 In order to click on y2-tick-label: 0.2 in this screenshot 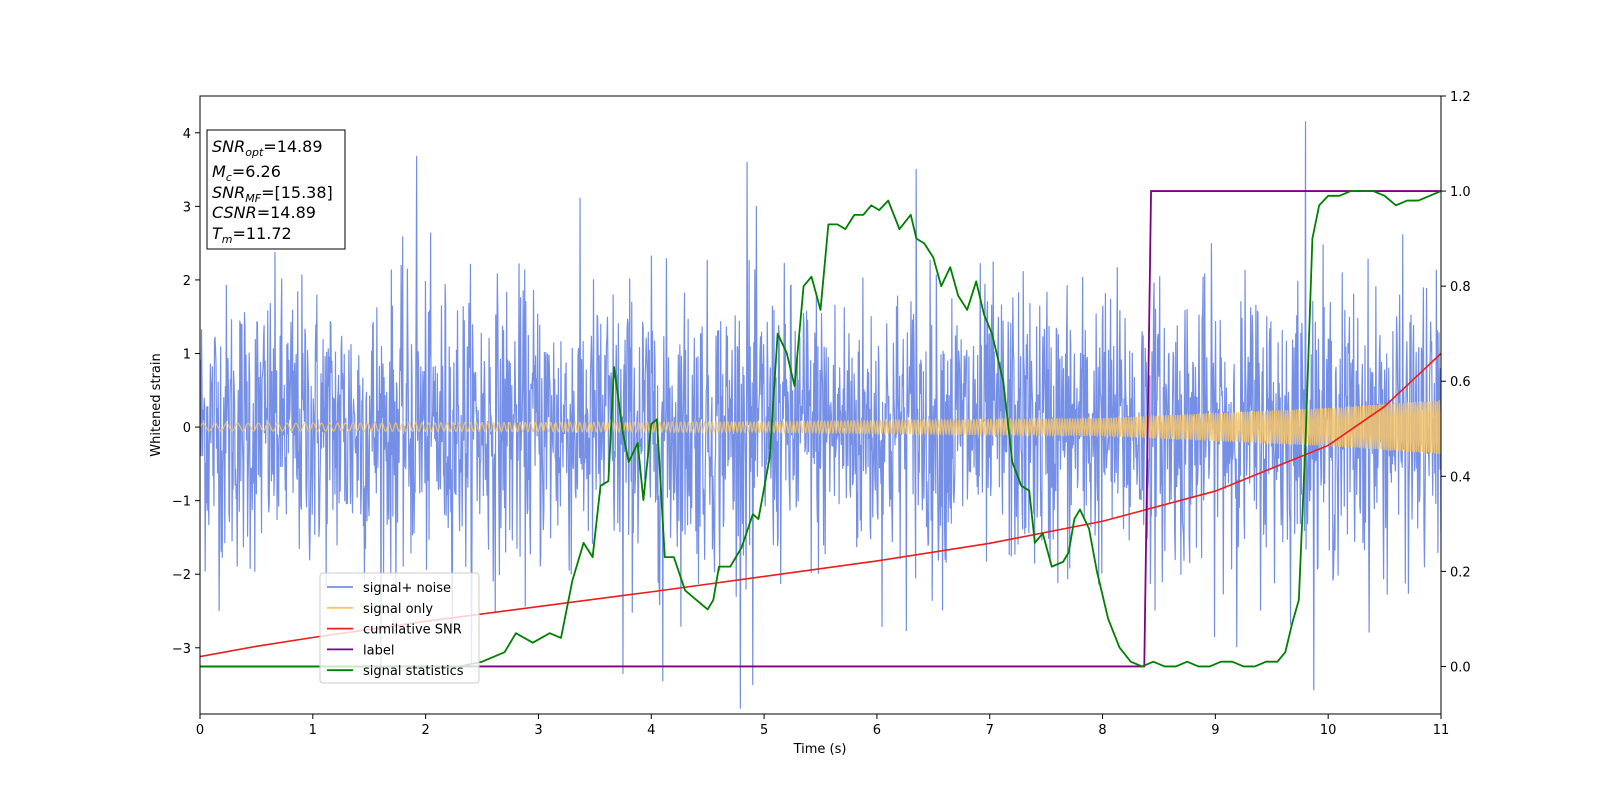, I will do `click(1460, 572)`.